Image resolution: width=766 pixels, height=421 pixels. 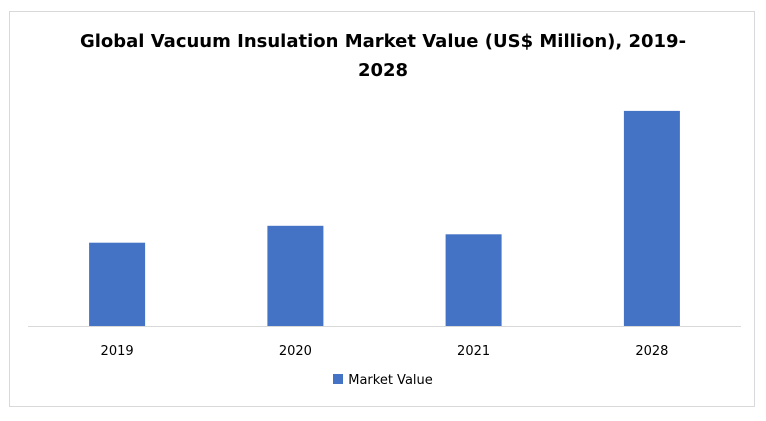 What do you see at coordinates (473, 280) in the screenshot?
I see `bar-2021` at bounding box center [473, 280].